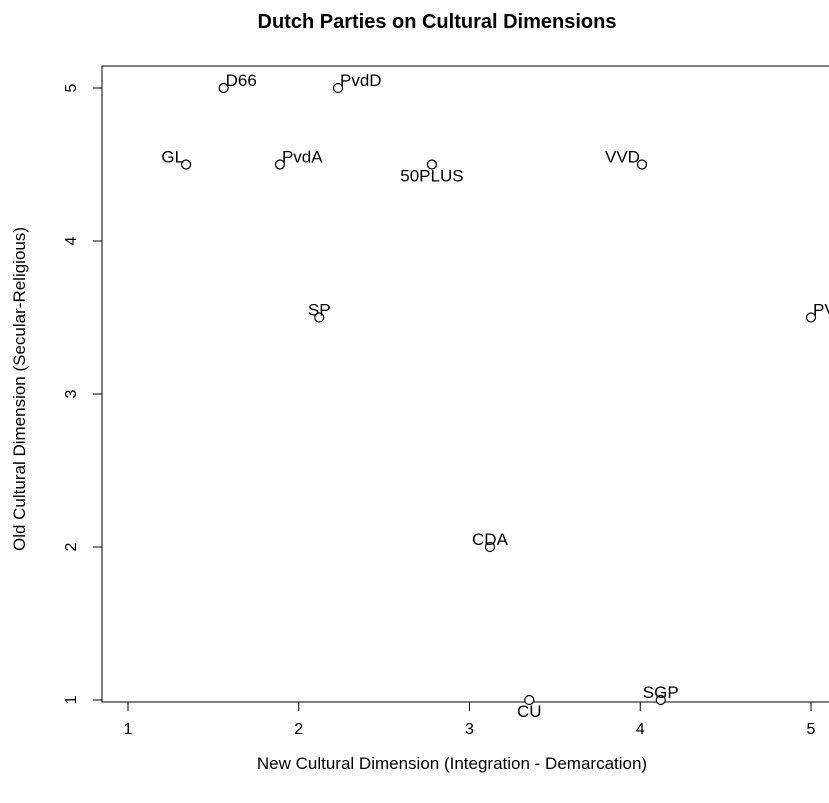  I want to click on point-50plus: 50PLUS, so click(432, 172).